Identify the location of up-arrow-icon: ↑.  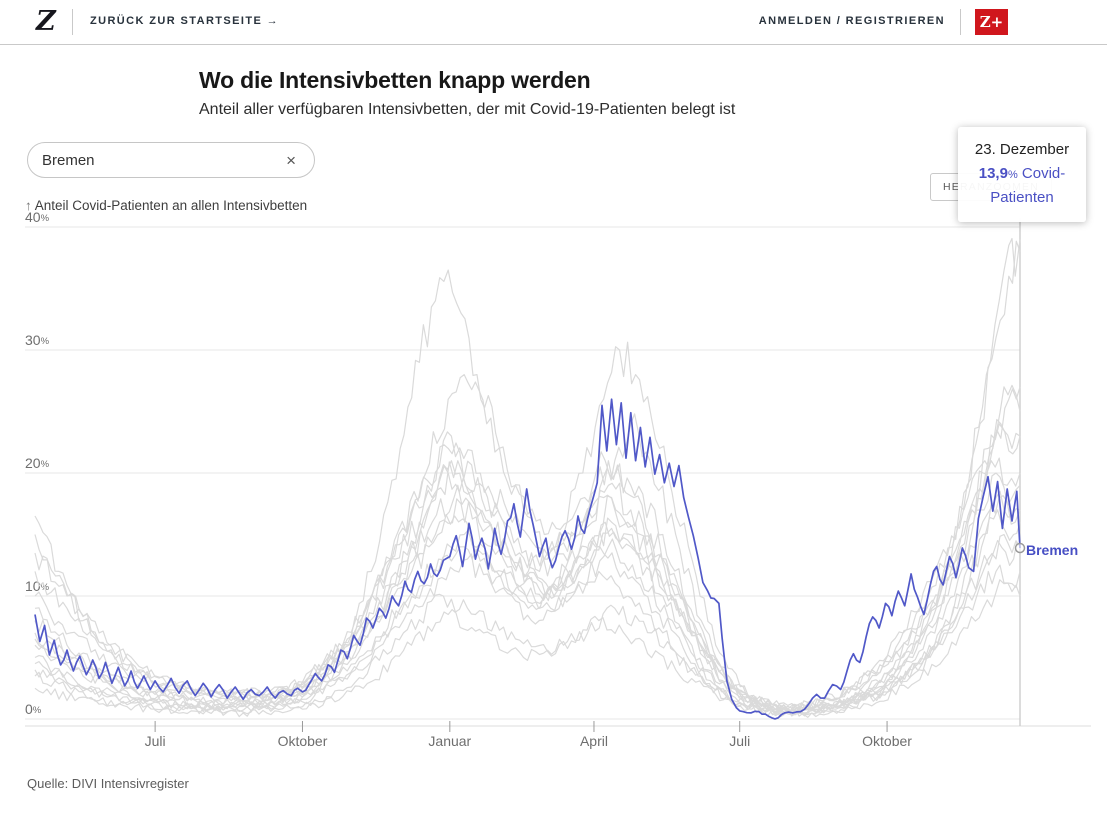
(28, 205).